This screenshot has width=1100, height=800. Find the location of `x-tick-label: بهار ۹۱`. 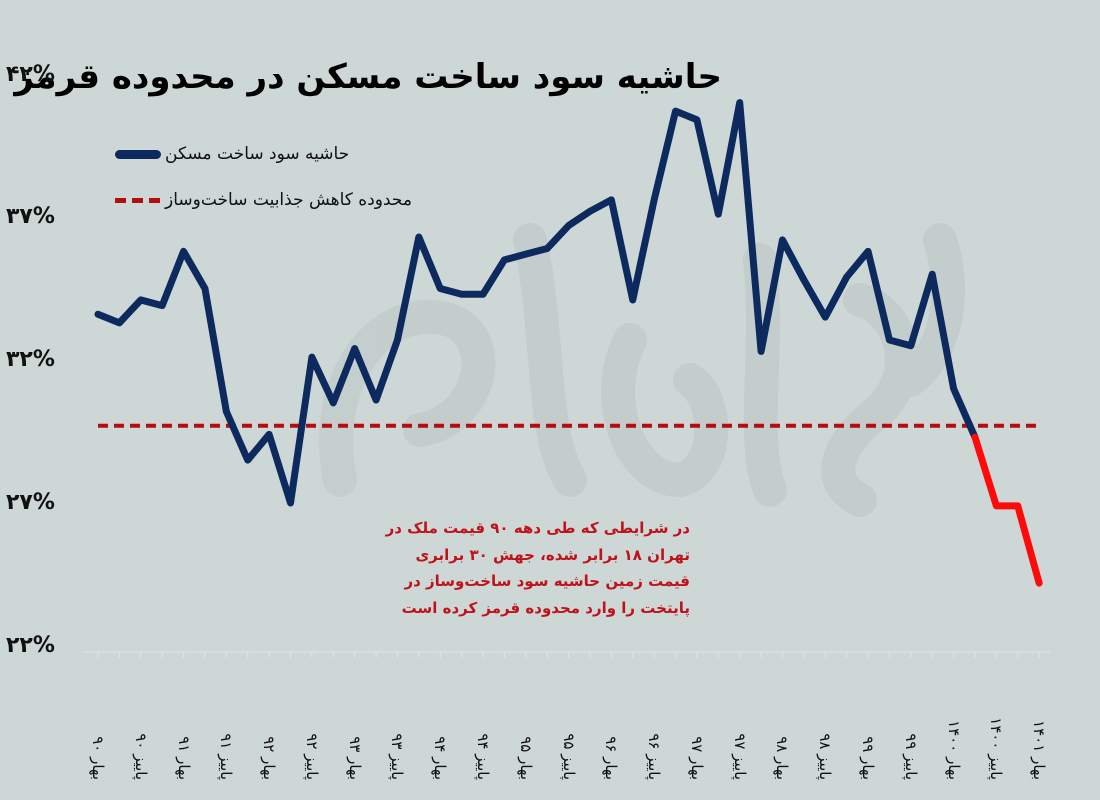

x-tick-label: بهار ۹۱ is located at coordinates (183, 758).